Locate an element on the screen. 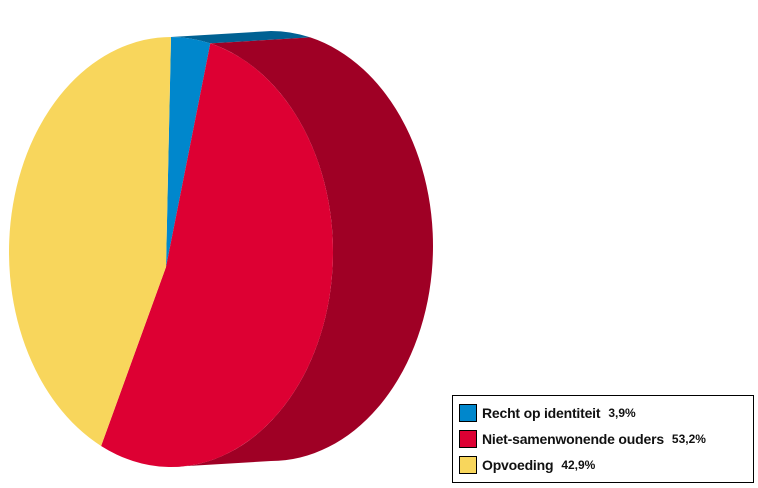  legend-swatch-opvoeding is located at coordinates (468, 465).